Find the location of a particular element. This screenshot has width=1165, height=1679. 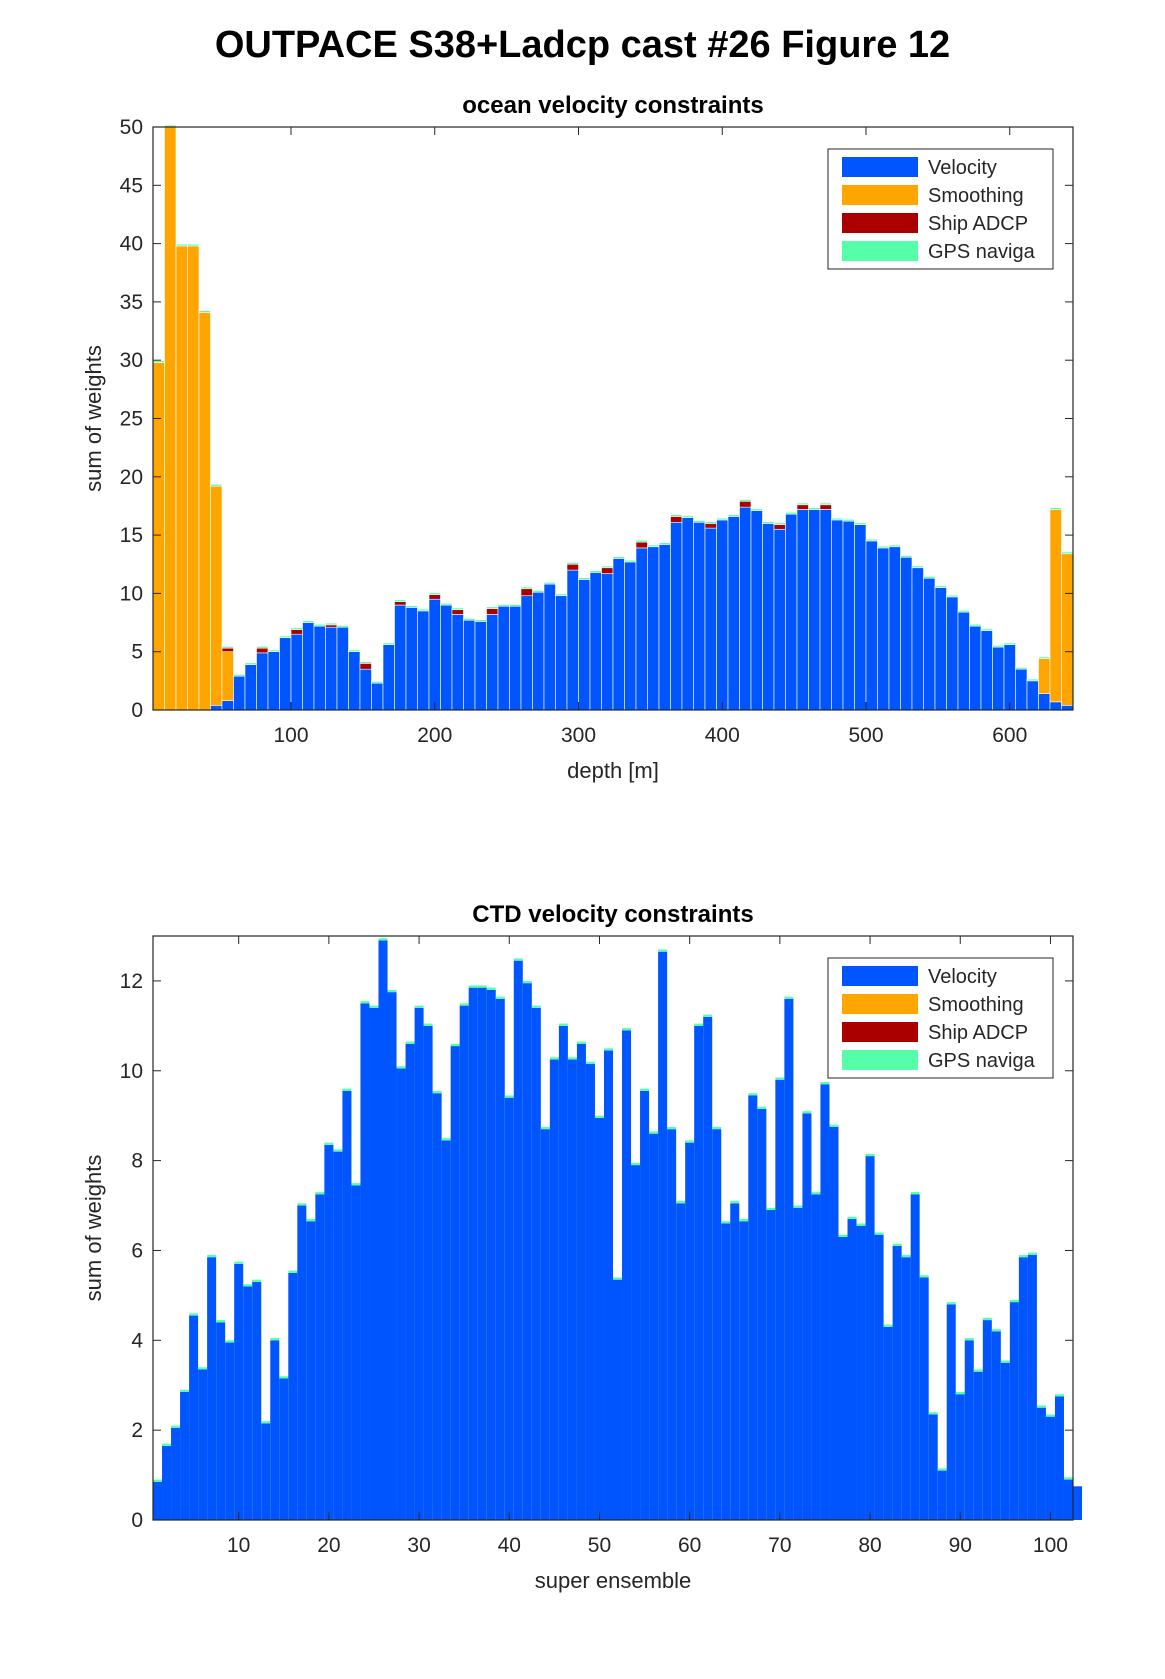

ctd-legend-label: Ship ADCP is located at coordinates (978, 1033).